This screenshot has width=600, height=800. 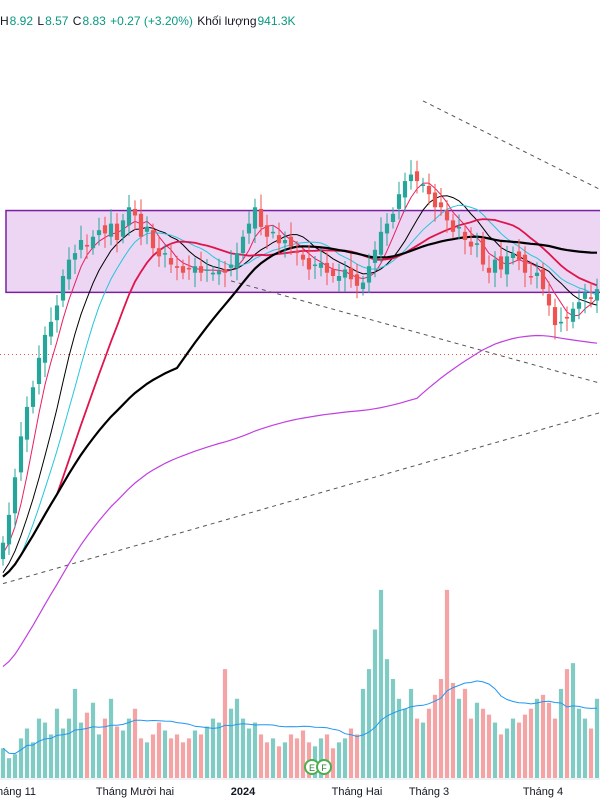 I want to click on x-tick-label: 2024, so click(x=243, y=792).